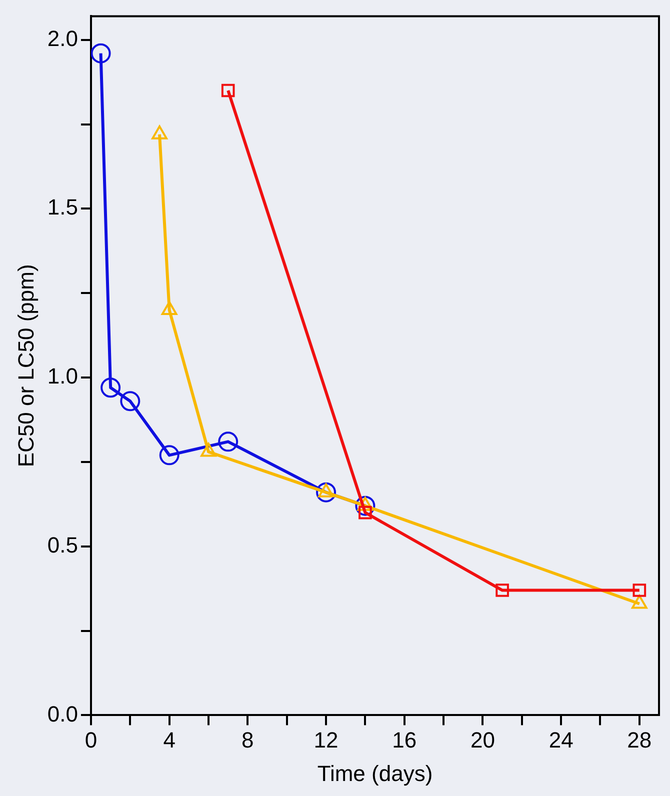  I want to click on x-tick-label: 4, so click(169, 739).